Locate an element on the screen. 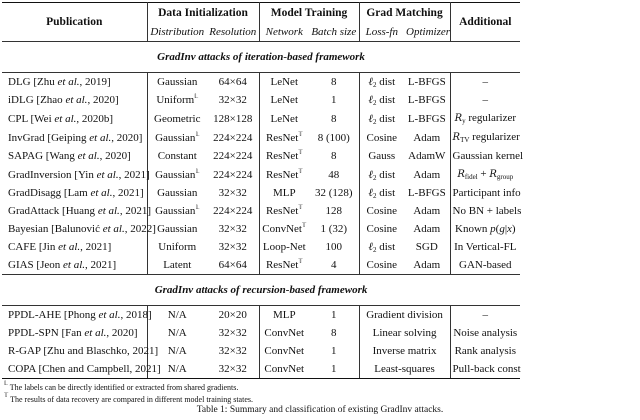  cell-text: 2 is located at coordinates (375, 85).